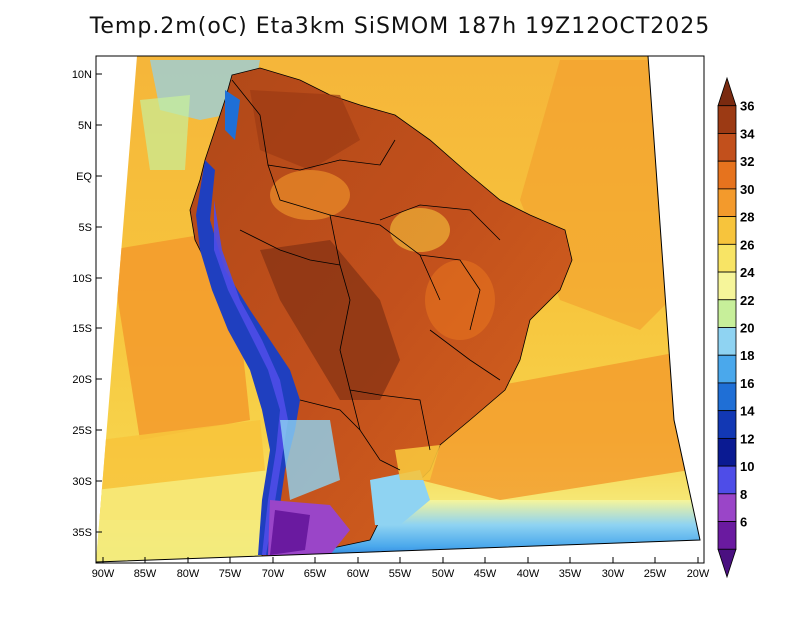  What do you see at coordinates (727, 563) in the screenshot?
I see `colorbar-bottom-arrow` at bounding box center [727, 563].